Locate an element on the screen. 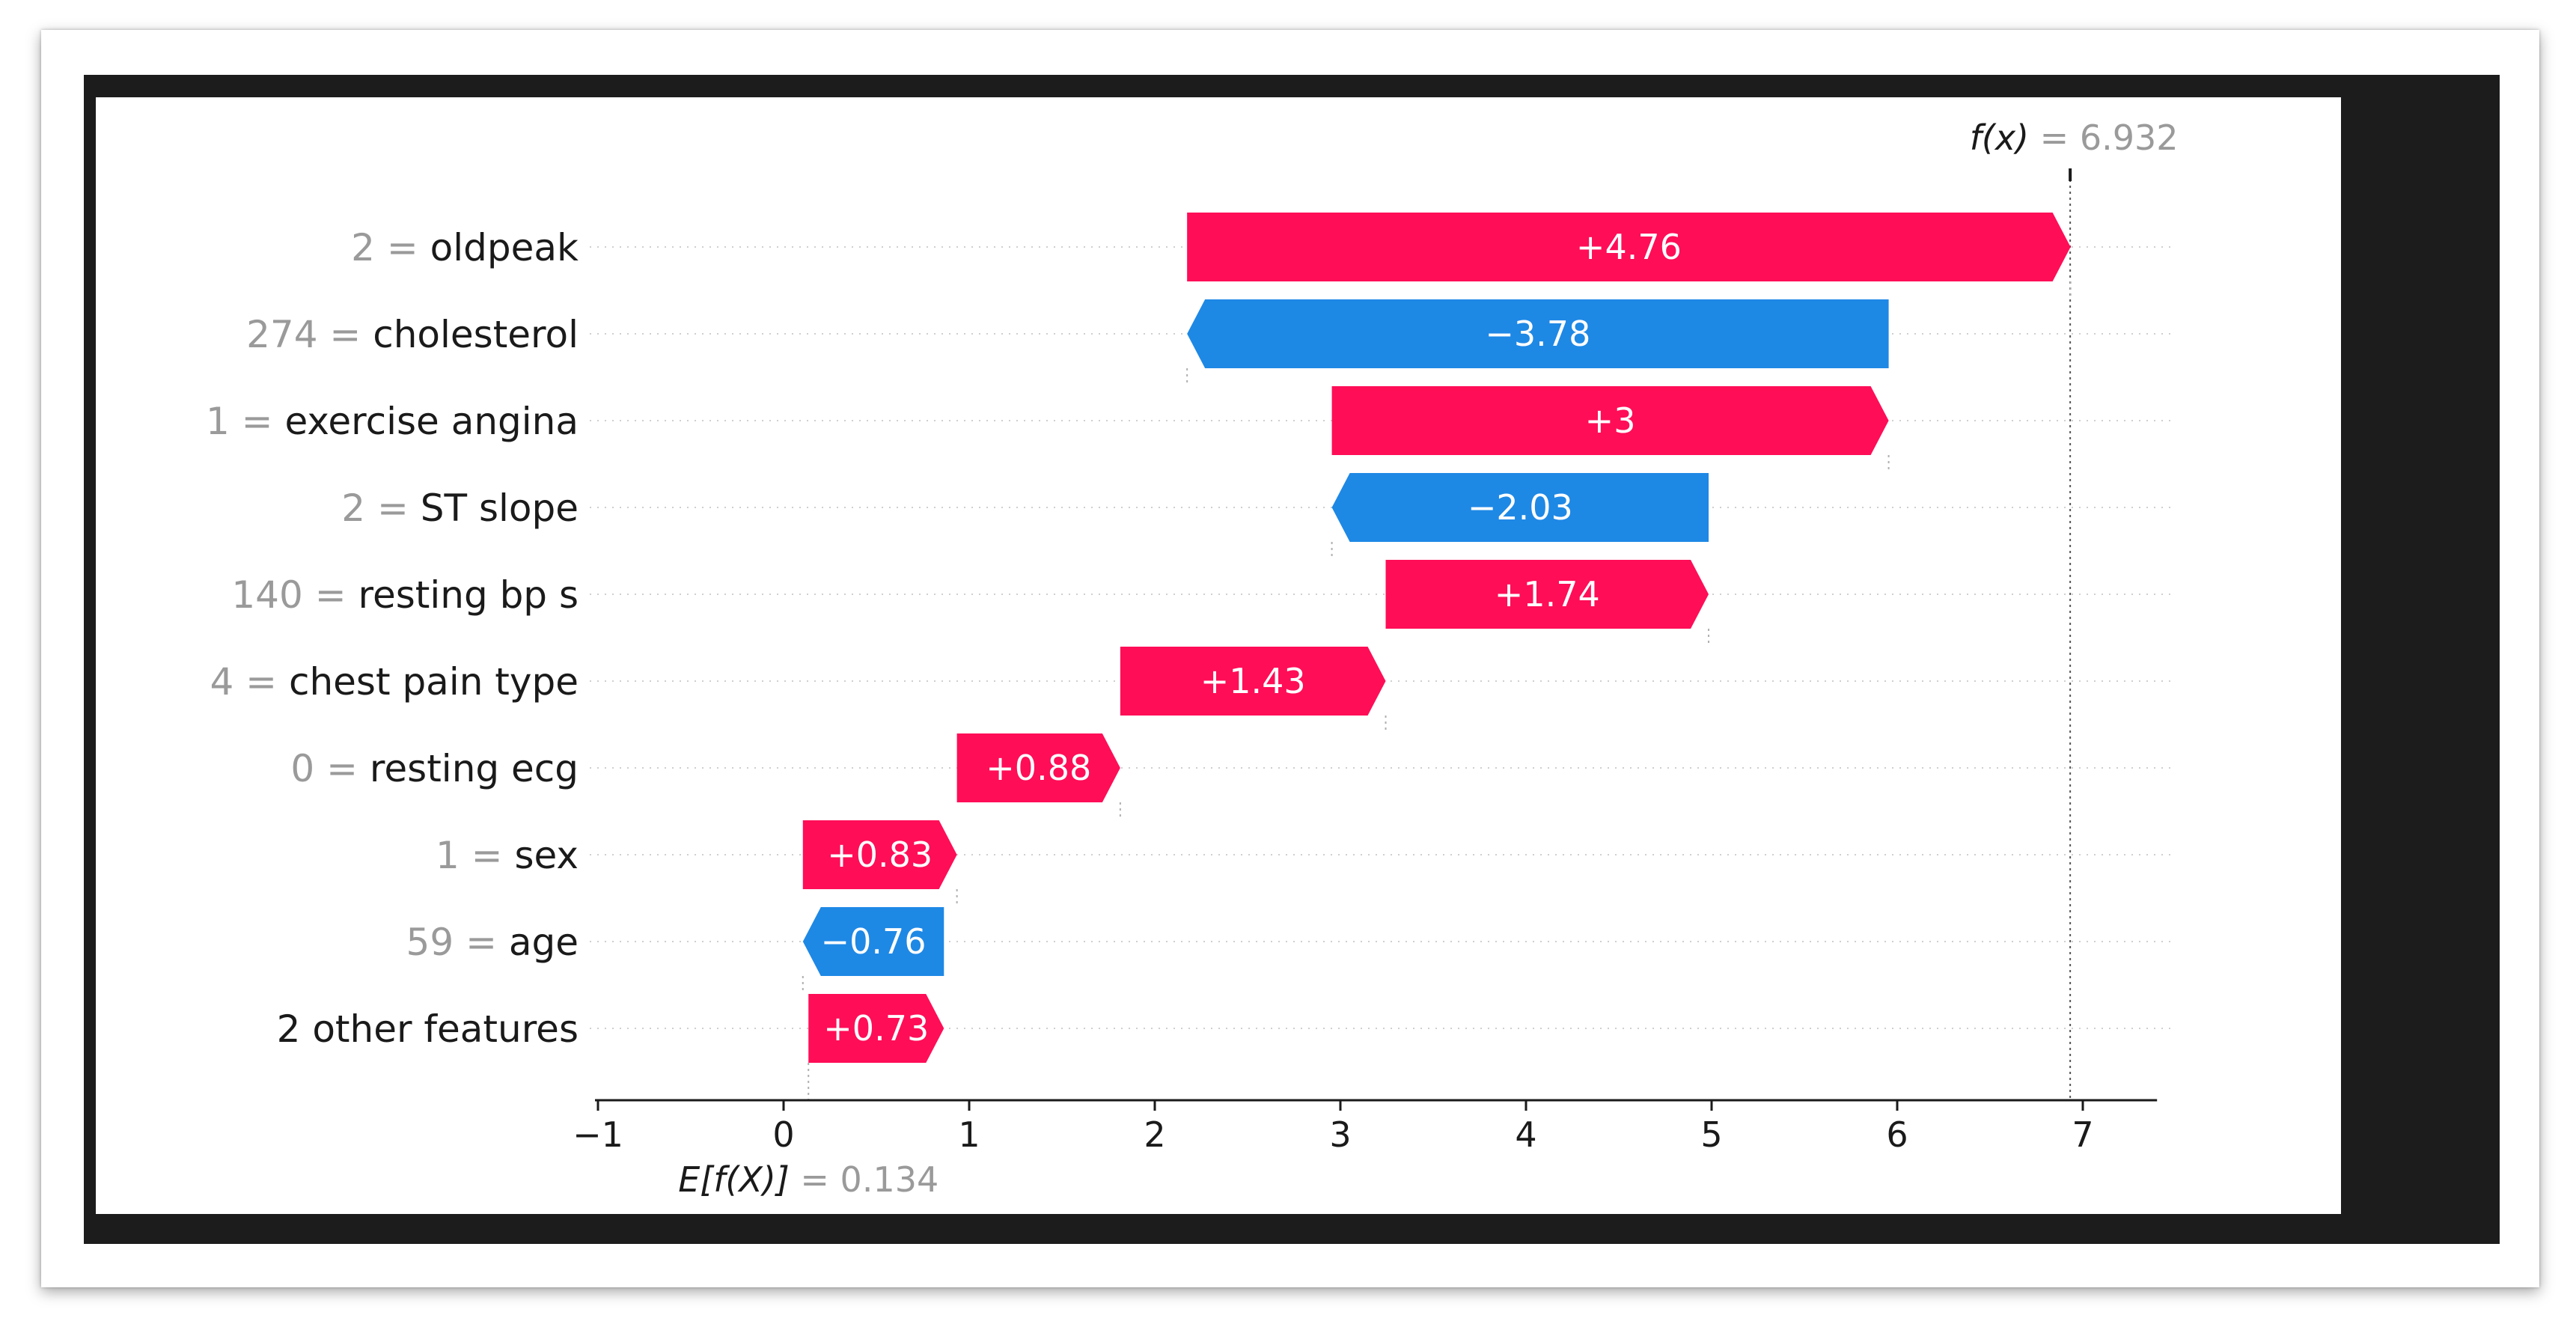 This screenshot has height=1327, width=2576. feature-label: 140 = resting bp s is located at coordinates (405, 595).